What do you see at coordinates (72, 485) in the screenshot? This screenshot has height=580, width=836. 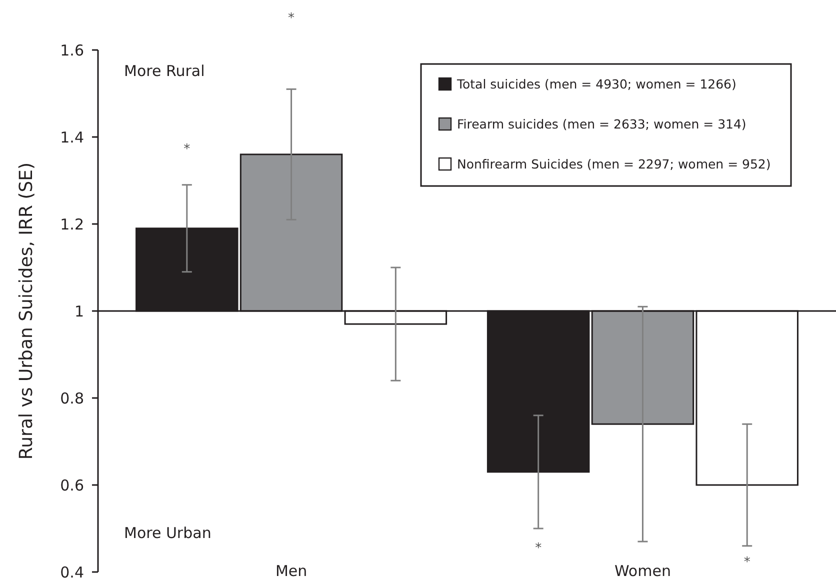 I see `y-tick-label: 0.6` at bounding box center [72, 485].